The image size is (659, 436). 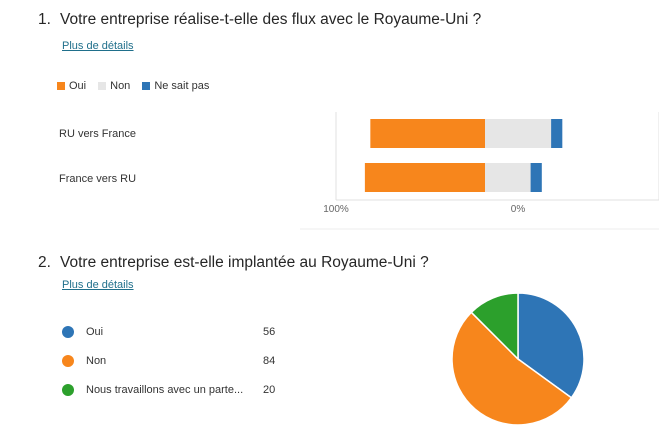 What do you see at coordinates (269, 390) in the screenshot?
I see `pie-legend-count-partenaire: 20` at bounding box center [269, 390].